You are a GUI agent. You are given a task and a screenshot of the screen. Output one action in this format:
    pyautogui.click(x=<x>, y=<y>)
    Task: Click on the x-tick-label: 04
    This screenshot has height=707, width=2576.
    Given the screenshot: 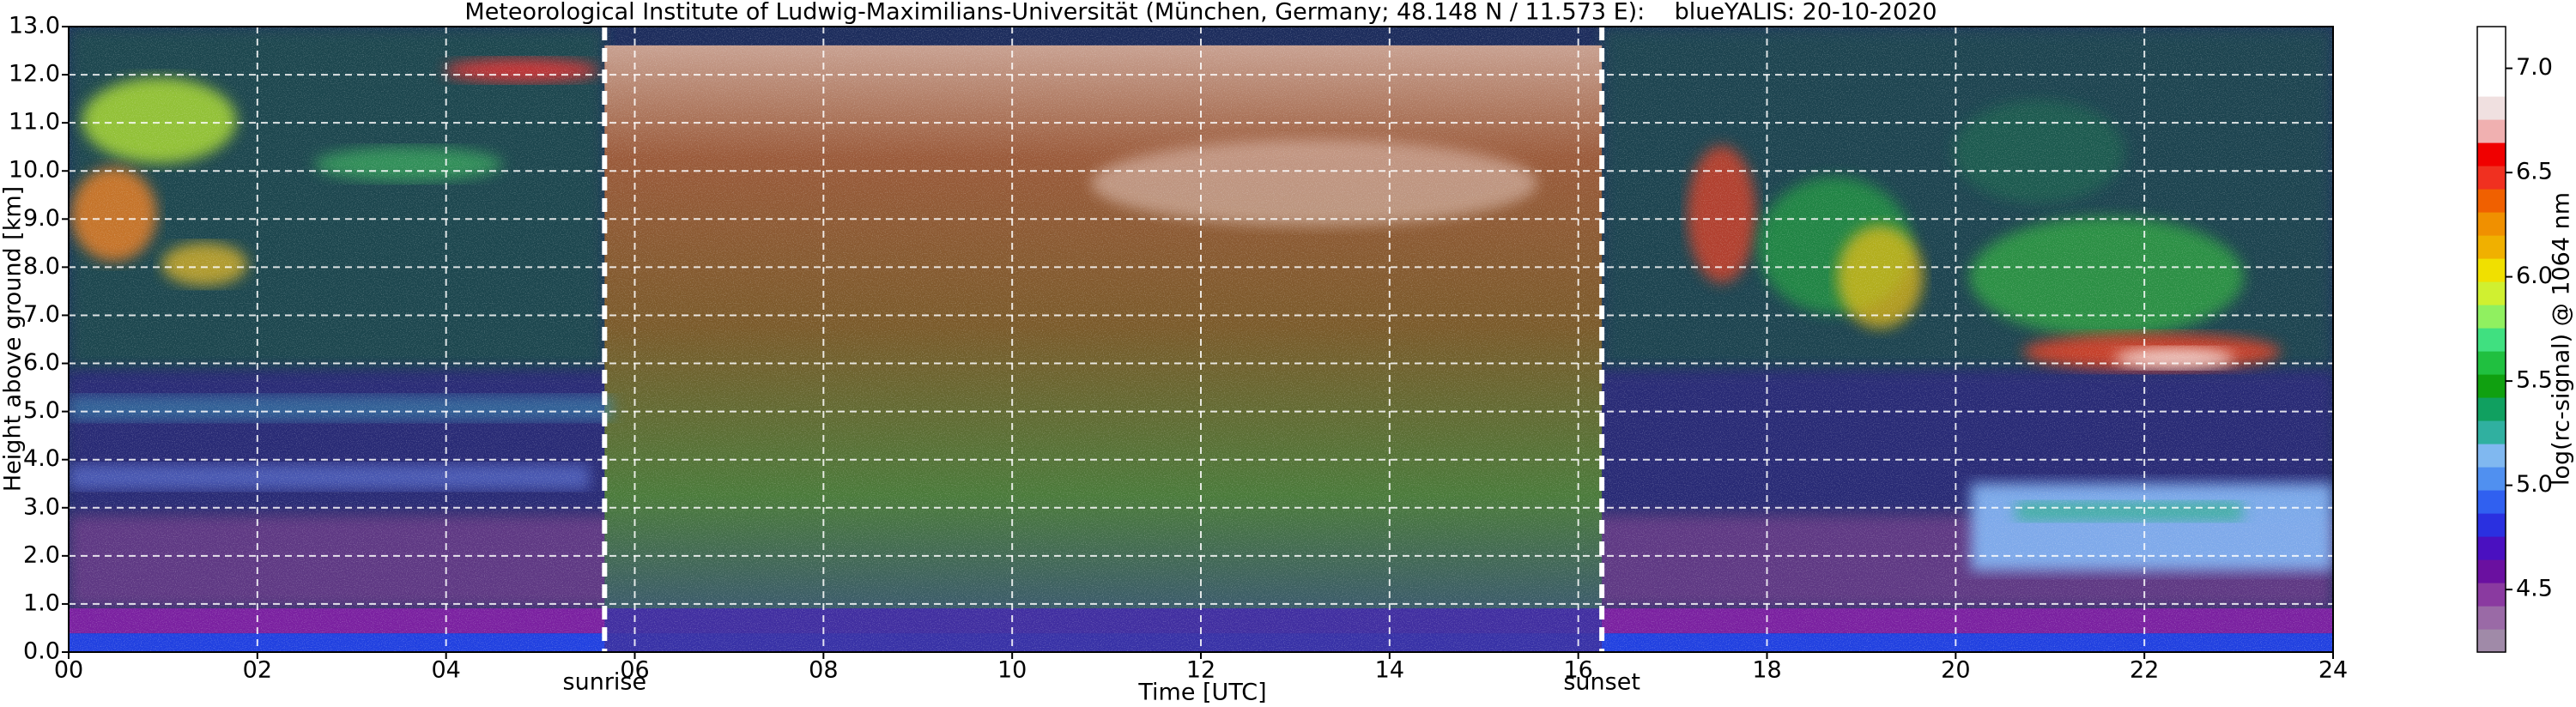 What is the action you would take?
    pyautogui.click(x=445, y=670)
    